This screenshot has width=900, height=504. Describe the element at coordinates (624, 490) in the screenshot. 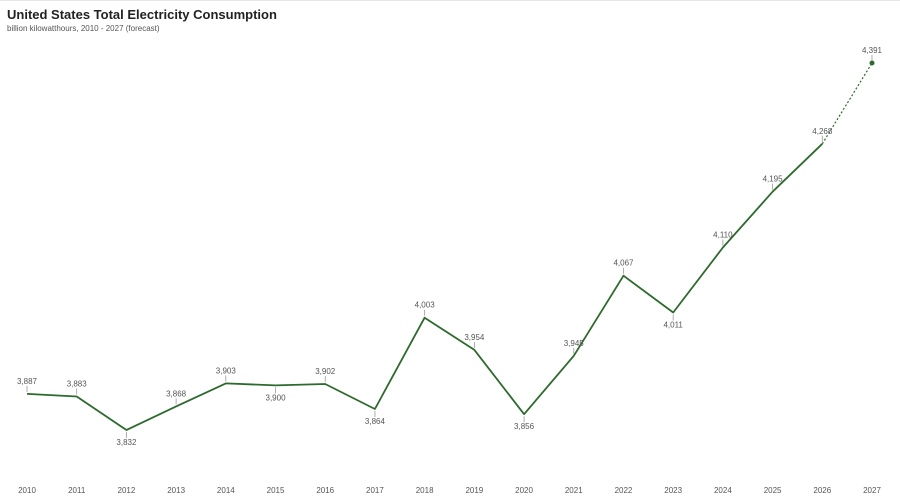

I see `x-tick-label: 2022` at that location.